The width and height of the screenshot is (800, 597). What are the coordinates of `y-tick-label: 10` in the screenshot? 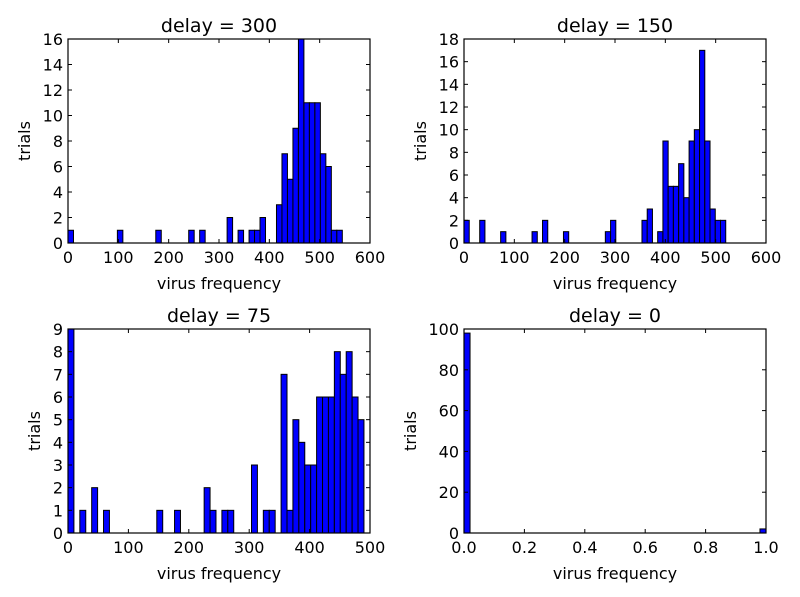 It's located at (53, 116).